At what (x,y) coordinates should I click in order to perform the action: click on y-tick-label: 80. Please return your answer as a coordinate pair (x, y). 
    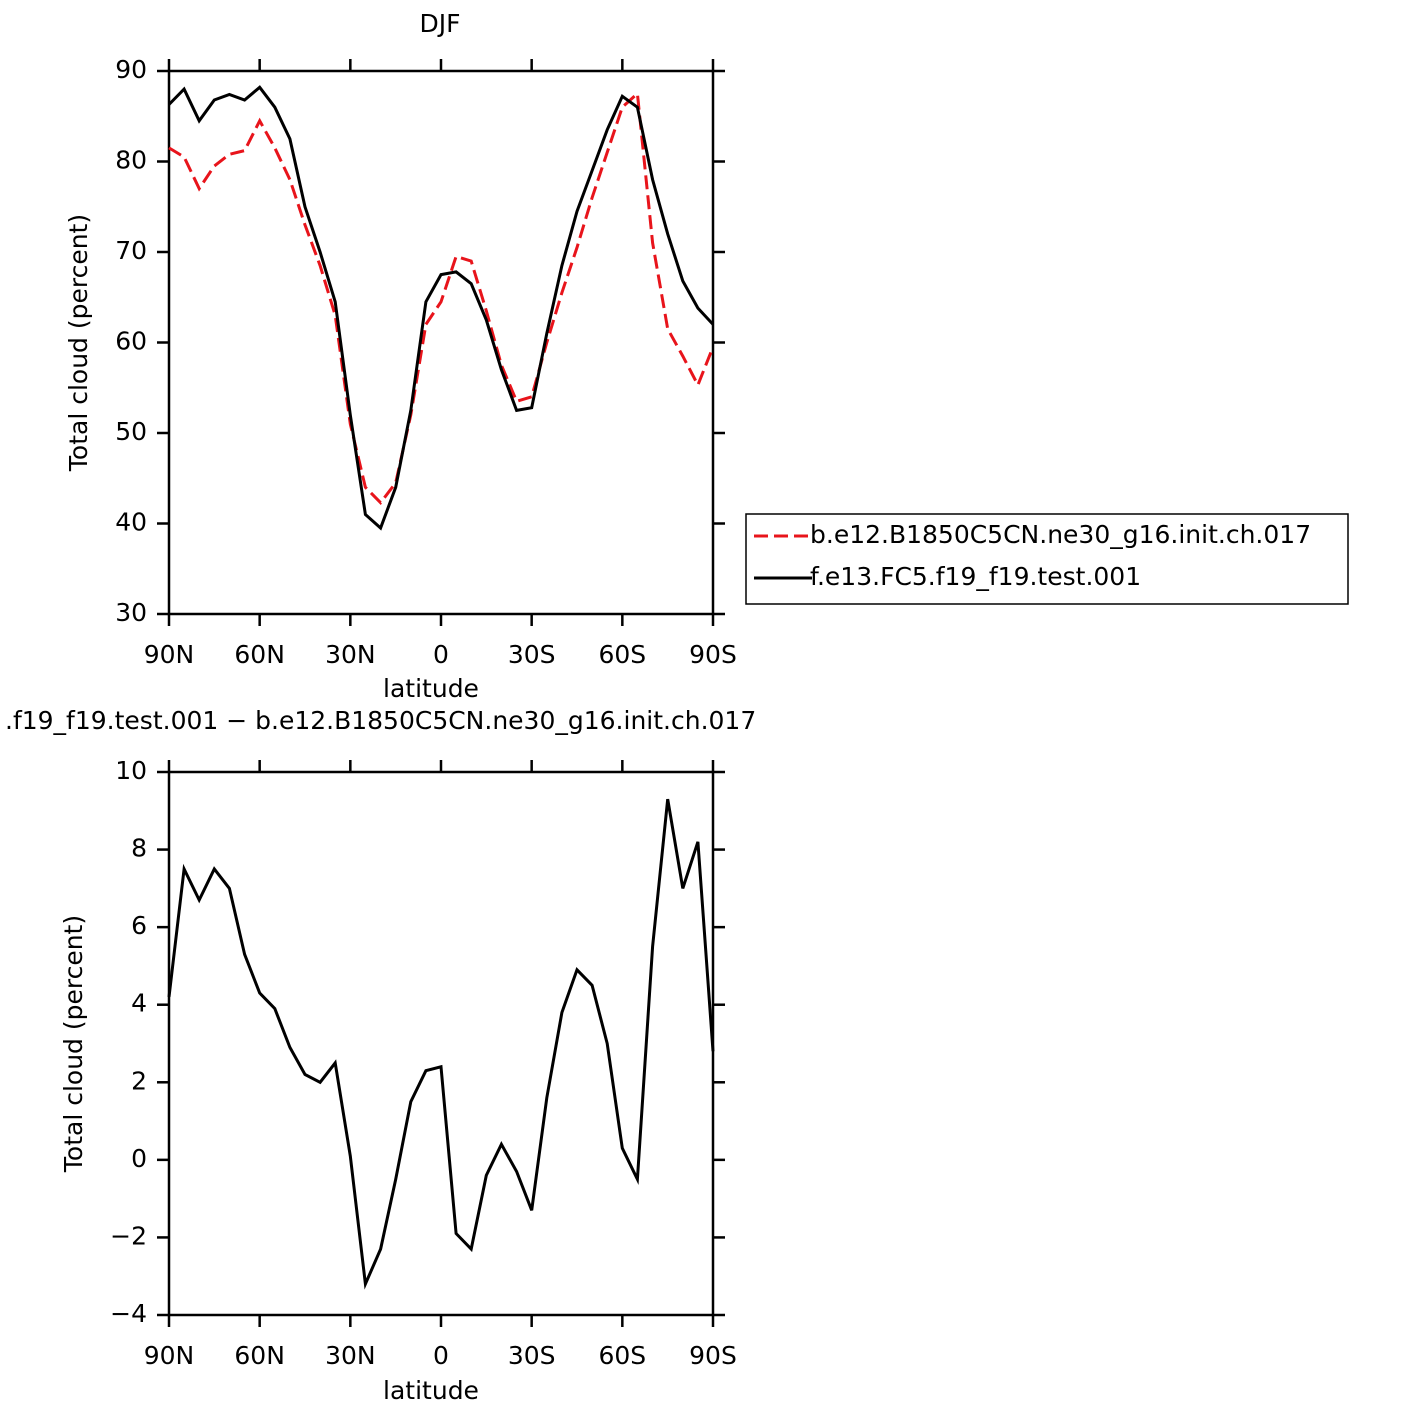
    Looking at the image, I should click on (131, 160).